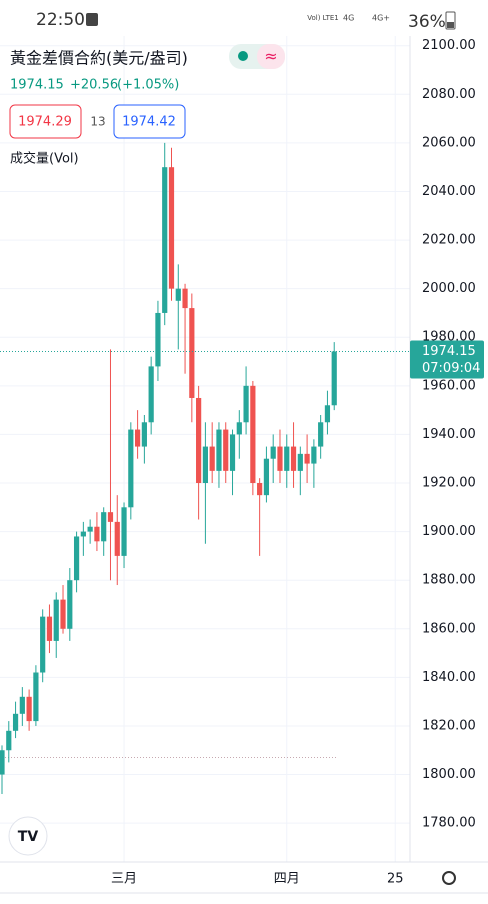  What do you see at coordinates (449, 240) in the screenshot?
I see `y-tick-label: 2020.00` at bounding box center [449, 240].